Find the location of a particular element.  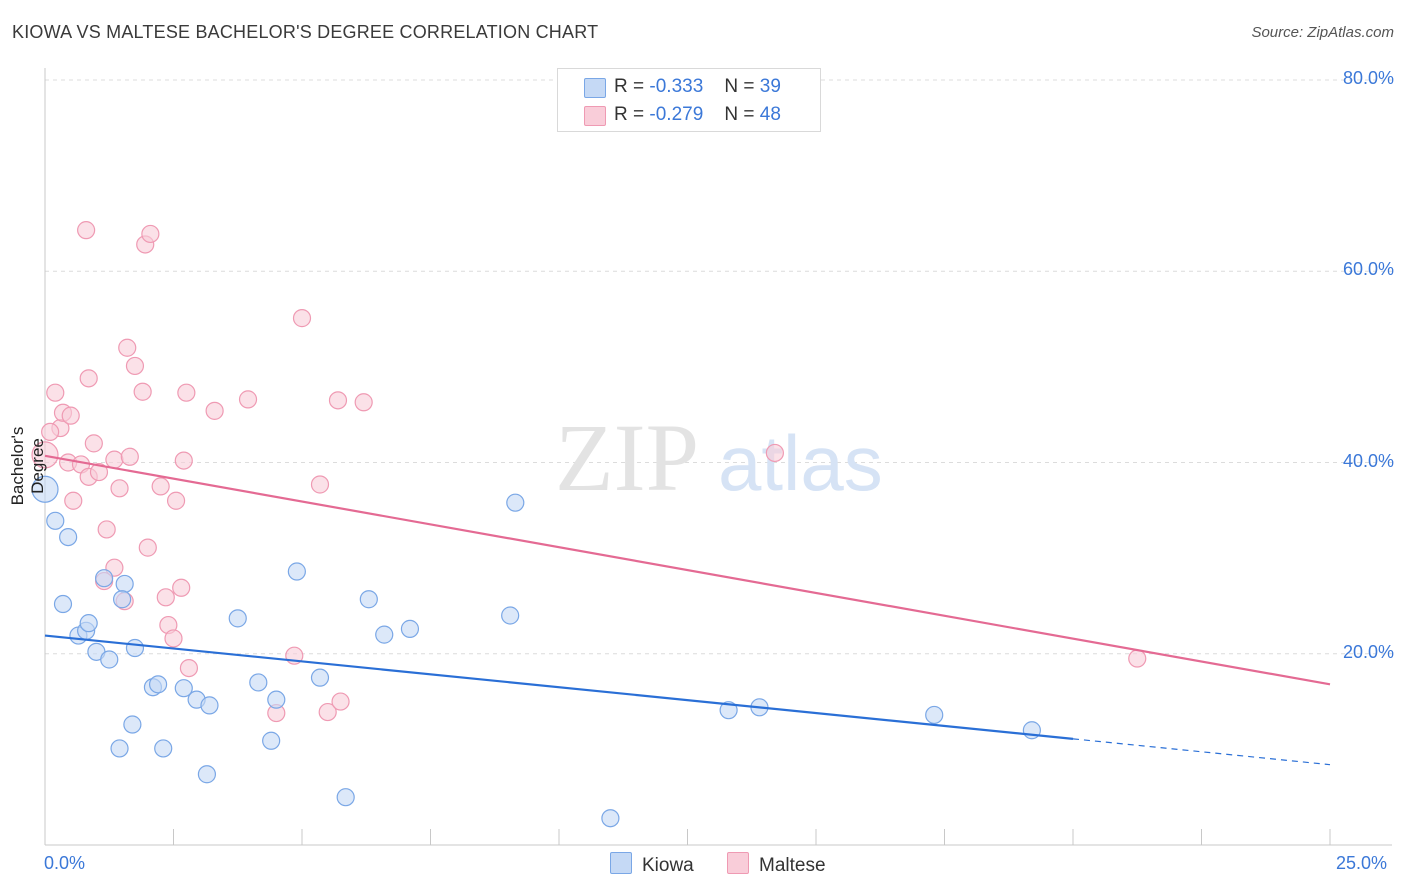

kiowa-legend-label: Kiowa is located at coordinates (668, 865).